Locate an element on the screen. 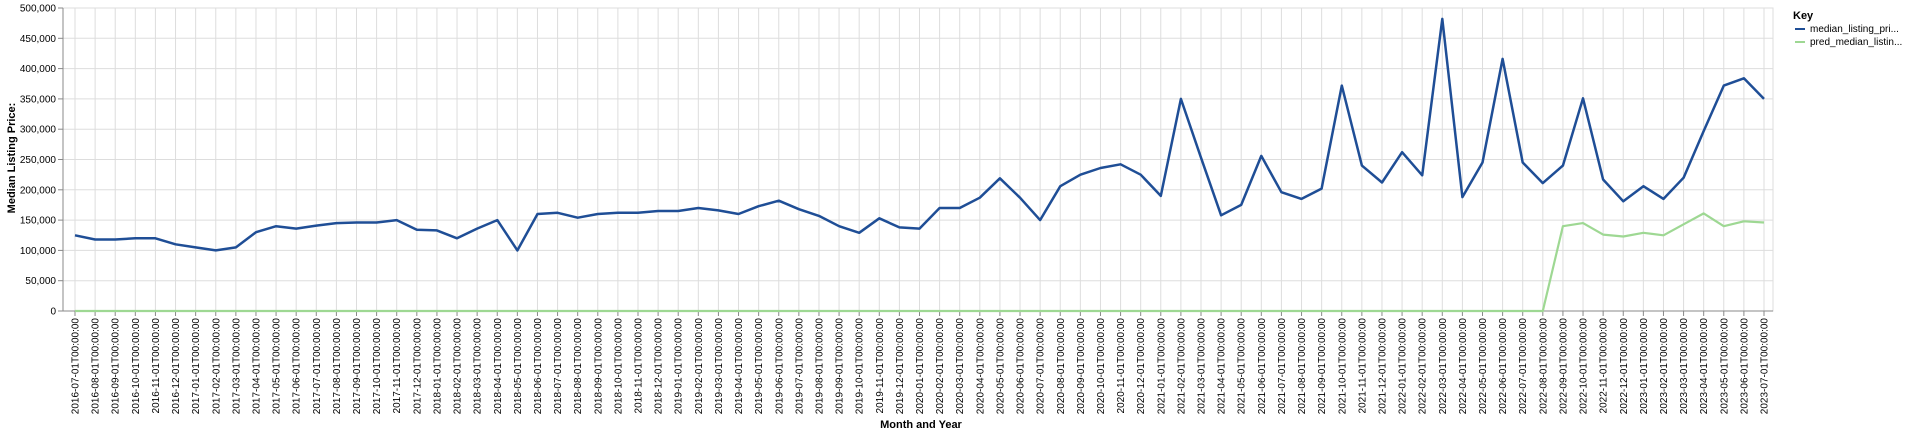 The height and width of the screenshot is (434, 1920). x-tick-label: 2021-04-01T00:00:00 is located at coordinates (1222, 366).